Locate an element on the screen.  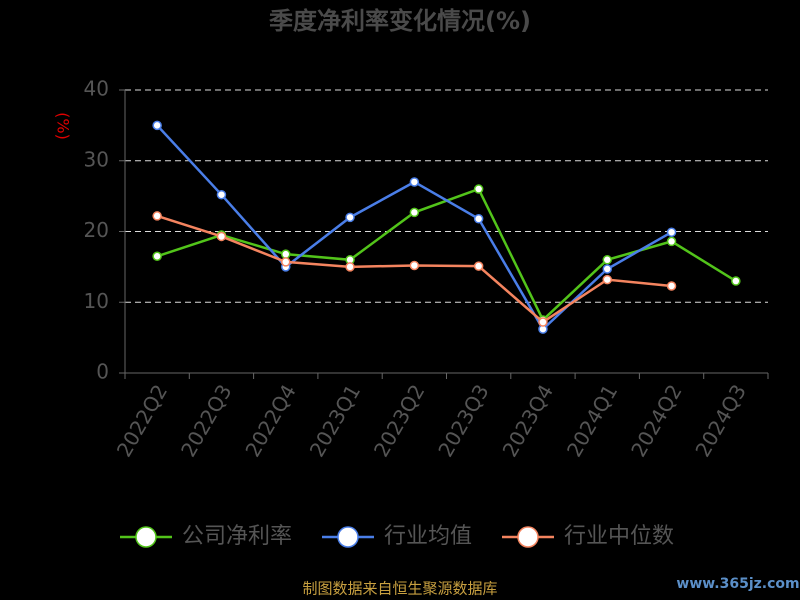
legend-label: 公司净利率 is located at coordinates (237, 536).